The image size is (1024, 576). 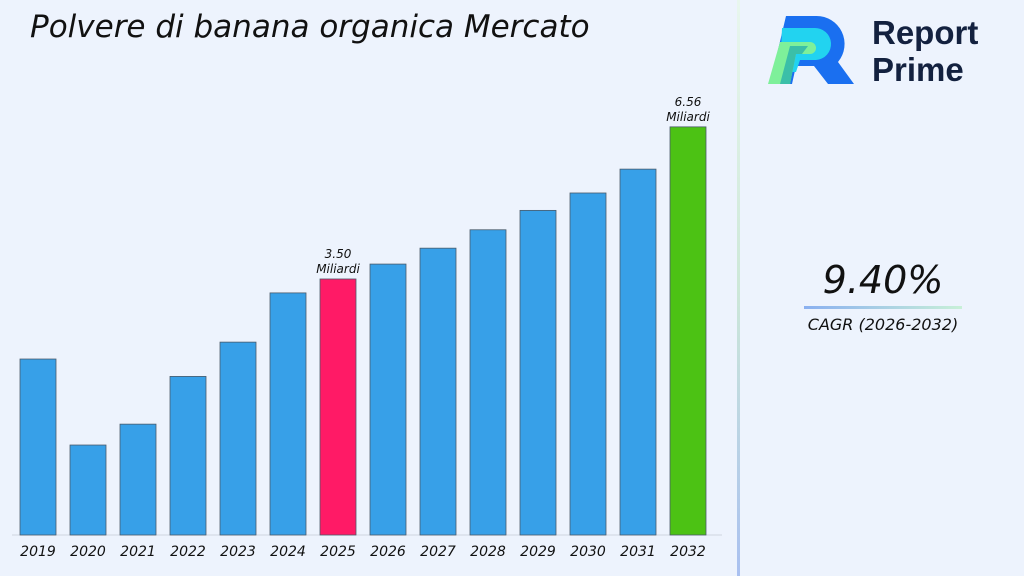 I want to click on x-tick-label: 2023, so click(x=238, y=552).